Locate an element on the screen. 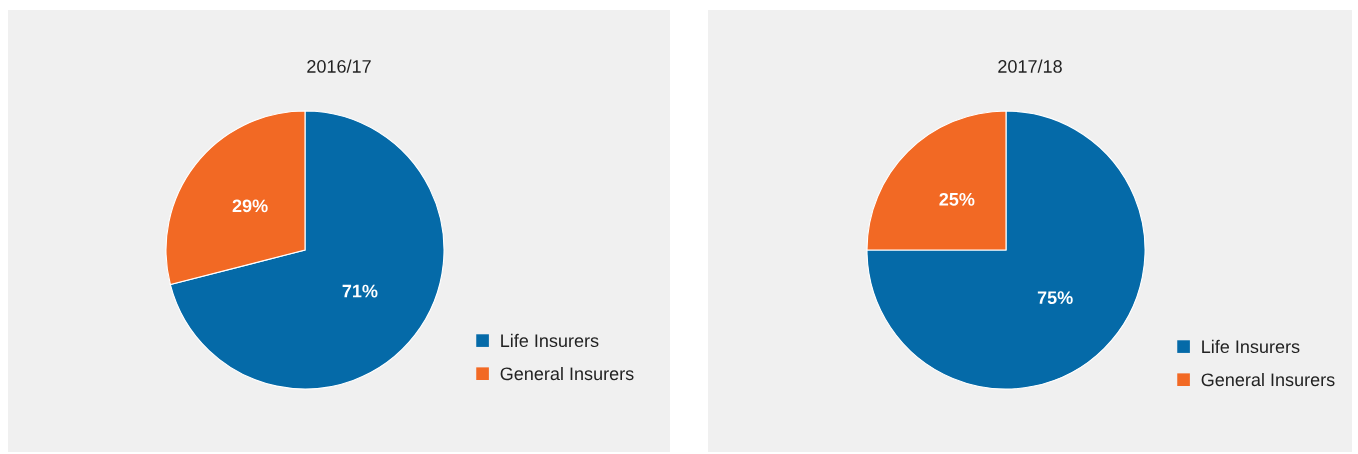 The height and width of the screenshot is (454, 1358). data-label: 75% is located at coordinates (1055, 297).